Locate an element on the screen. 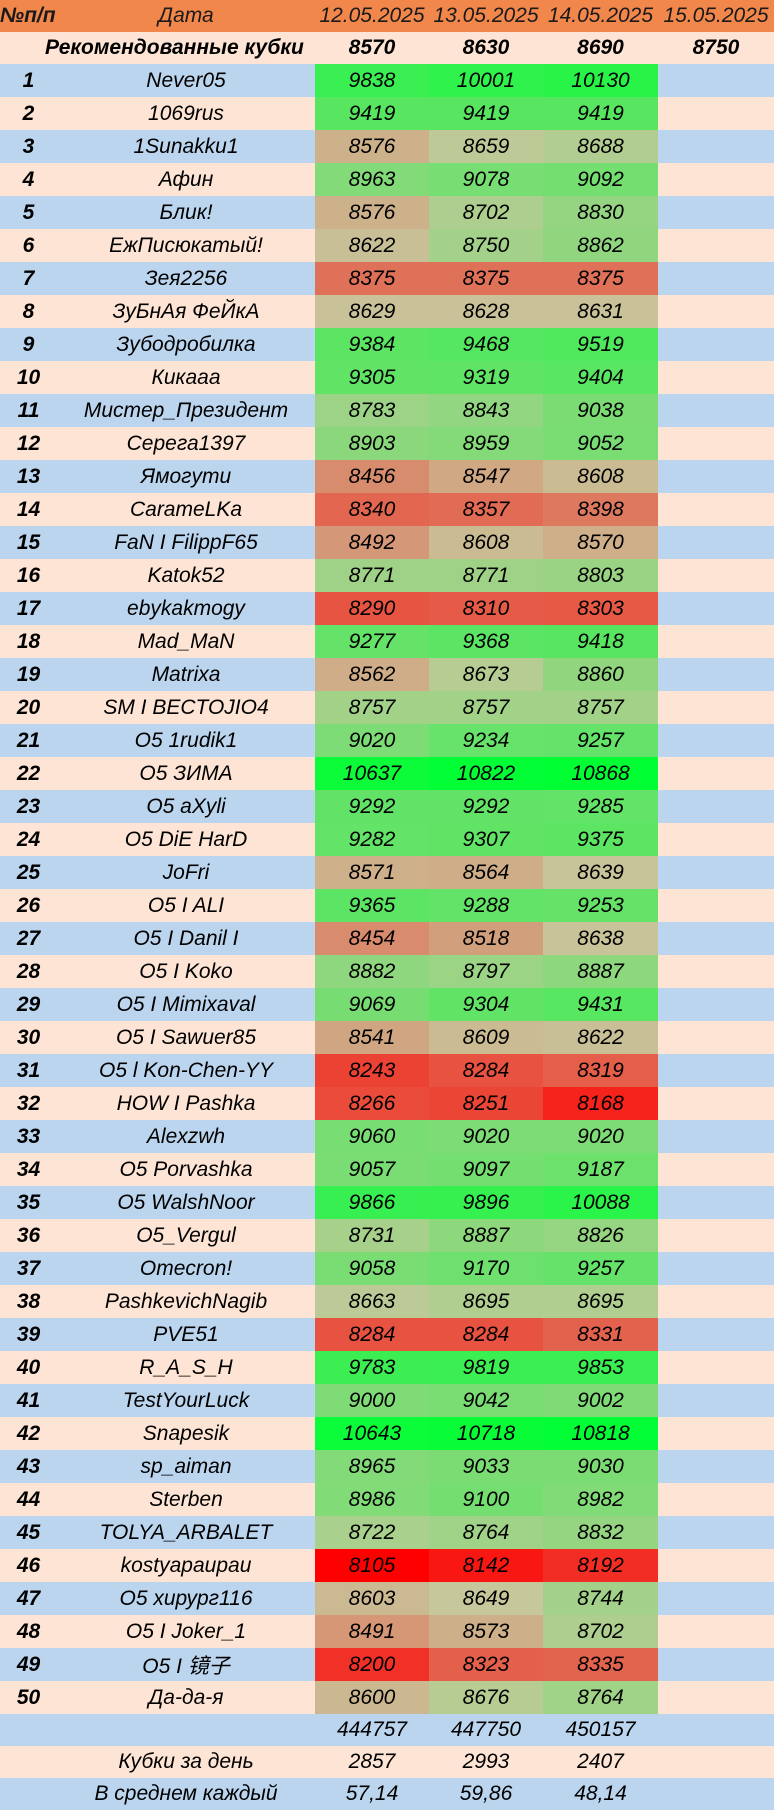 Image resolution: width=774 pixels, height=1810 pixels. player-name: O5_Vergul is located at coordinates (186, 1235).